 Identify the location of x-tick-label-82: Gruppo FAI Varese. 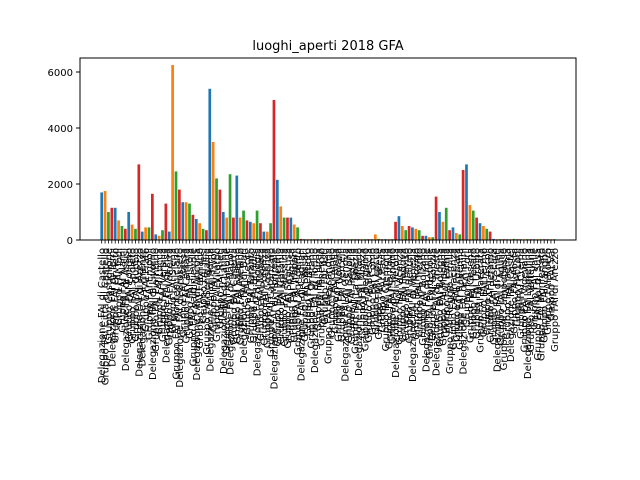
(379, 294).